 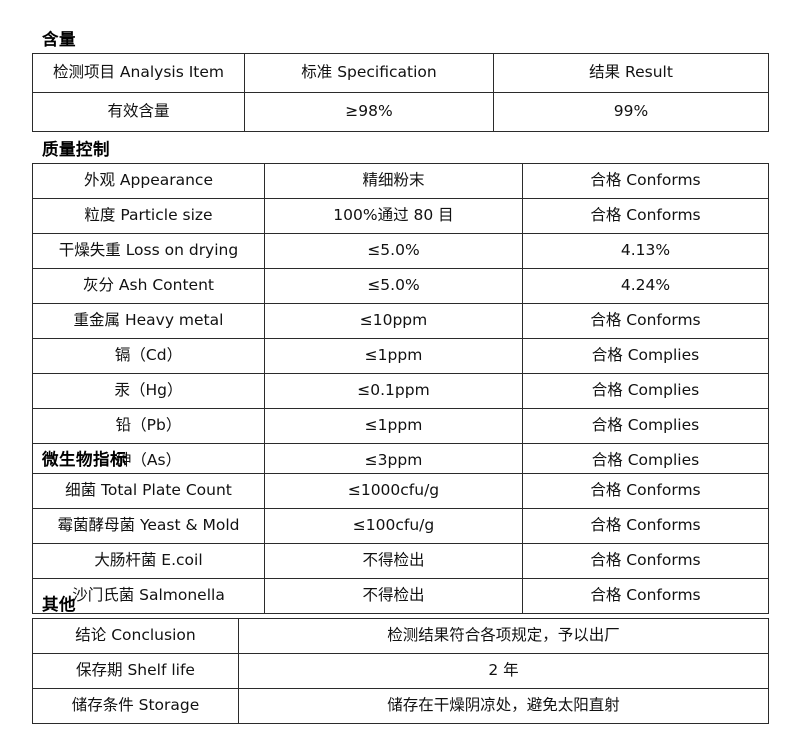 What do you see at coordinates (393, 321) in the screenshot?
I see `qc-item-spec: ≤10ppm` at bounding box center [393, 321].